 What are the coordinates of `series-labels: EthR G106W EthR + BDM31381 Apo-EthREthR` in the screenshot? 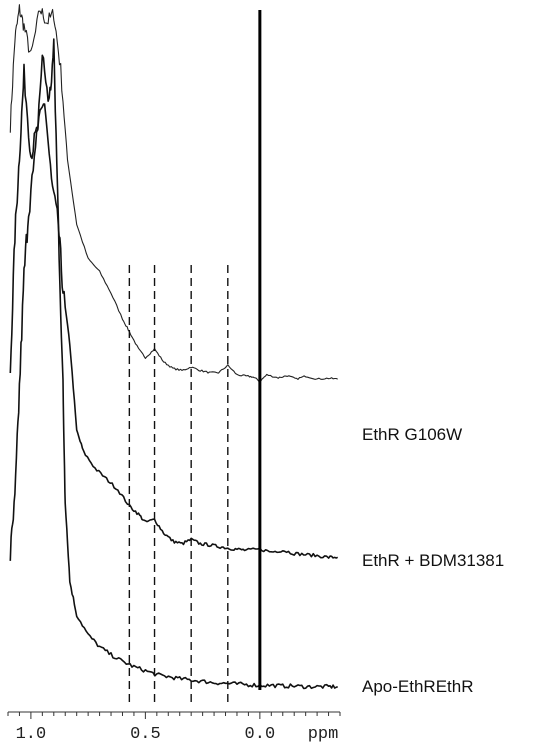 It's located at (433, 560).